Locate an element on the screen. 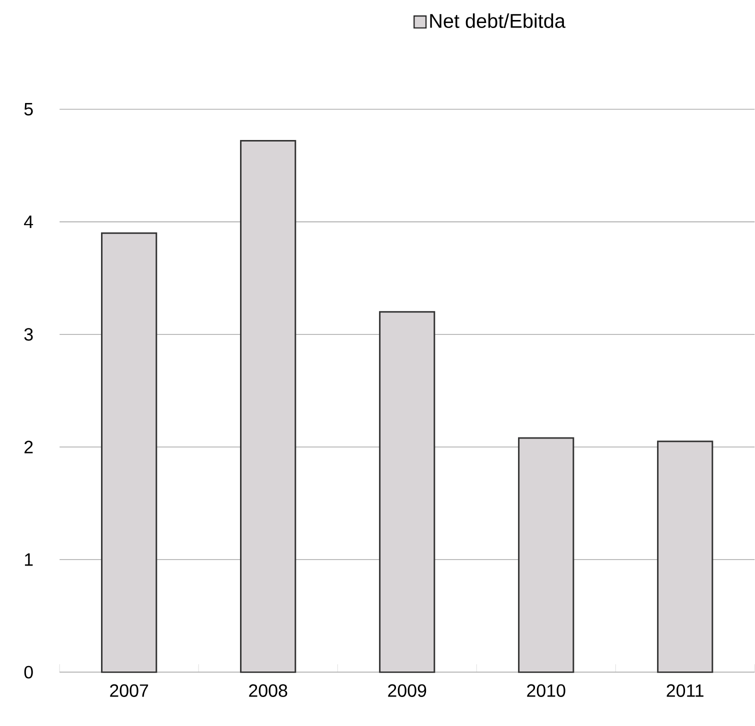 This screenshot has width=755, height=726. y-tick-label: 5 is located at coordinates (28, 109).